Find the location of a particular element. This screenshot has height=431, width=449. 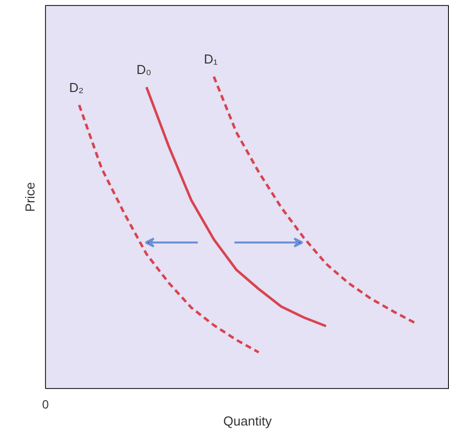

series-label: D₀ is located at coordinates (144, 70).